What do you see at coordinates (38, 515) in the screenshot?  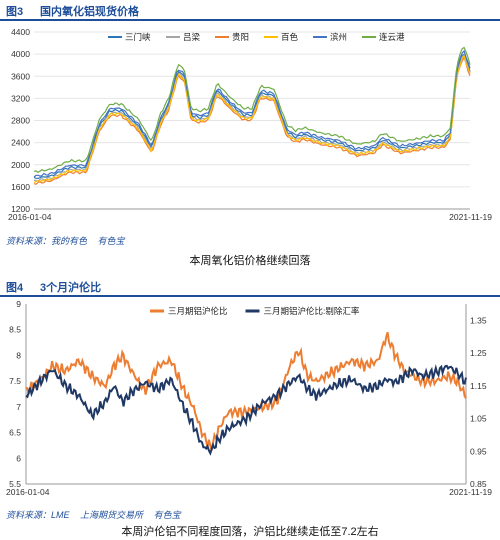 I see `source-text: 资料来源：LME` at bounding box center [38, 515].